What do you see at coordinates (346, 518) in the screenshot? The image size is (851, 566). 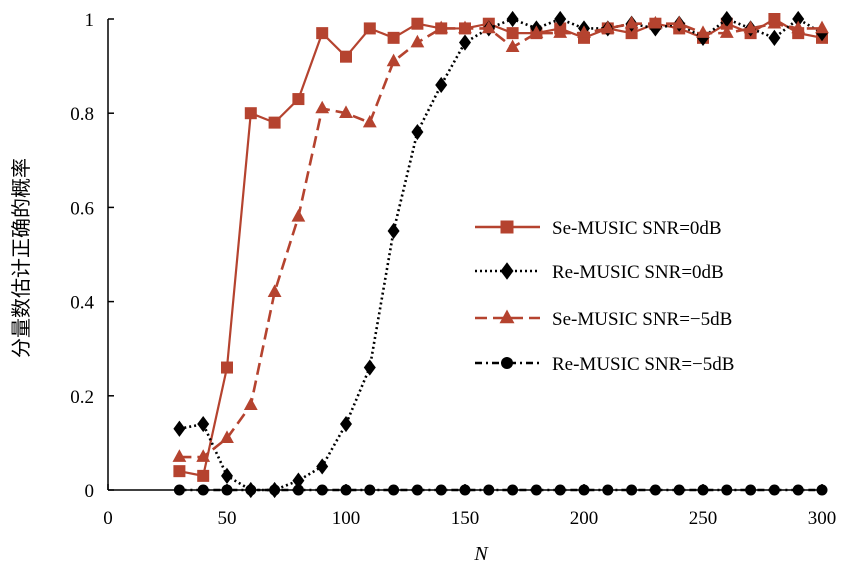 I see `x-tick-label: 100` at bounding box center [346, 518].